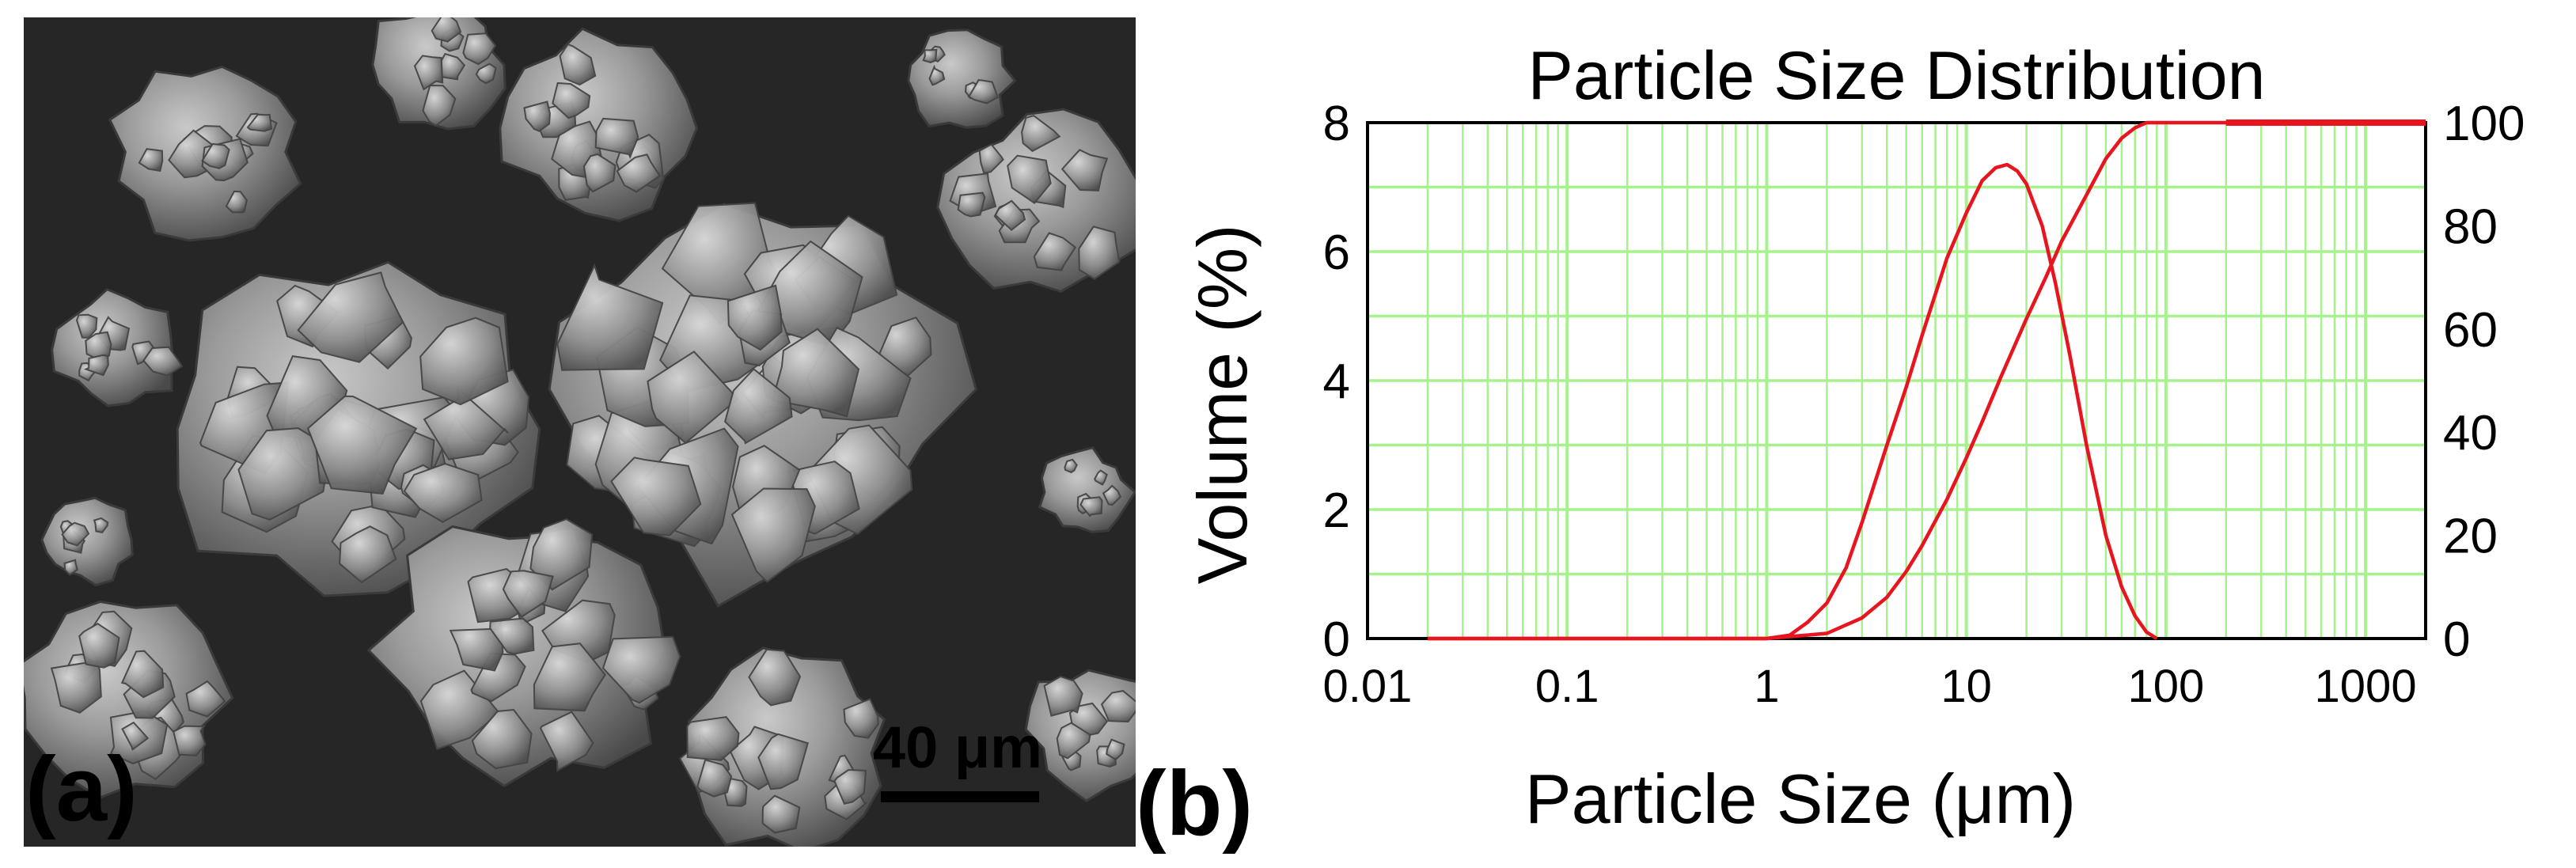 This screenshot has width=2576, height=868. I want to click on y2-tick-label: 0, so click(2456, 639).